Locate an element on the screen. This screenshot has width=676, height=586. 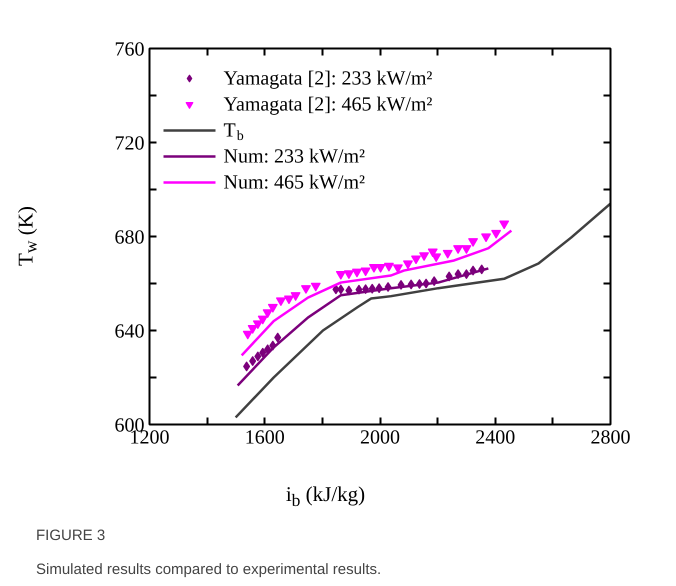
text: Simulated results compared to experimental results. is located at coordinates (209, 570).